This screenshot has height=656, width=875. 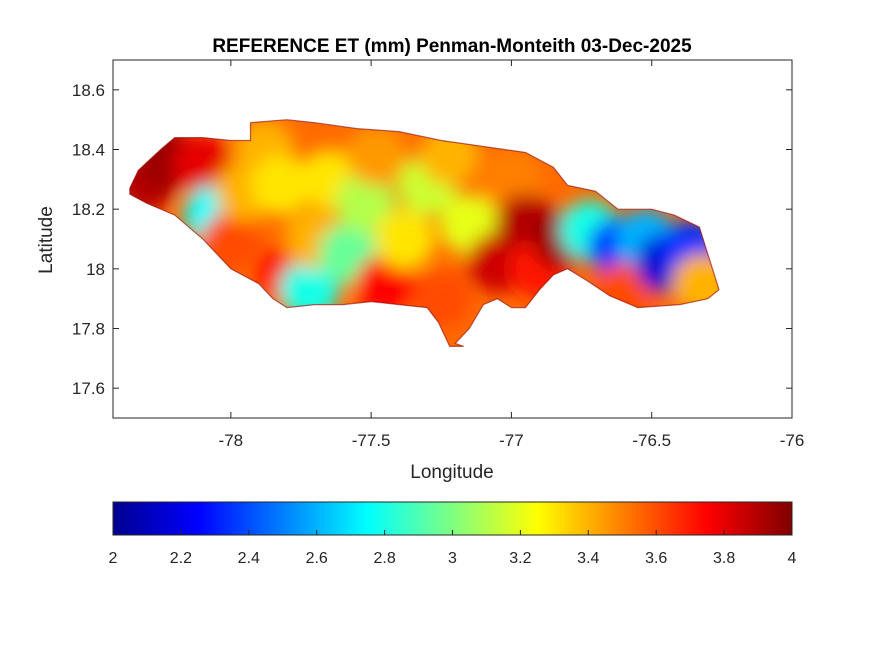 I want to click on colorbar-tick-label: 2.4, so click(x=249, y=558).